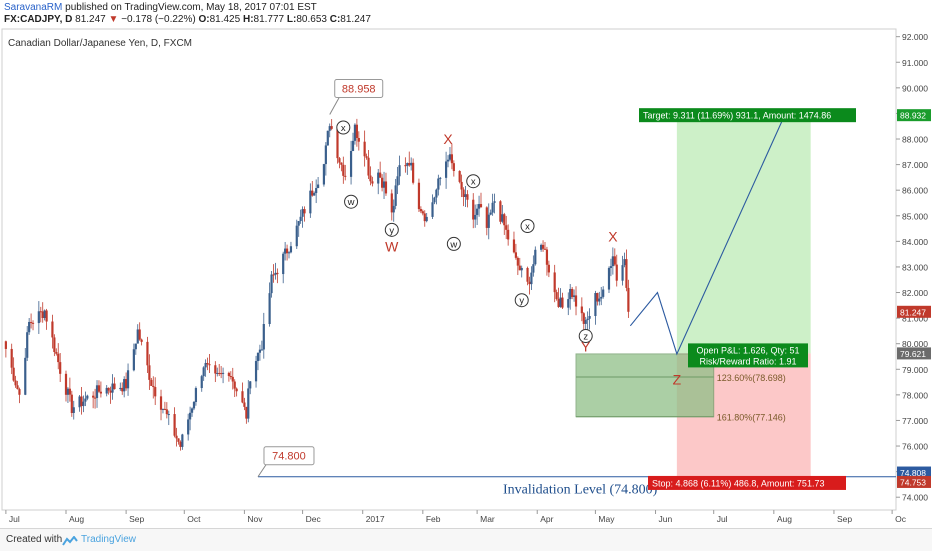 The image size is (932, 552). What do you see at coordinates (915, 216) in the screenshot?
I see `y-tick-label: 85.000` at bounding box center [915, 216].